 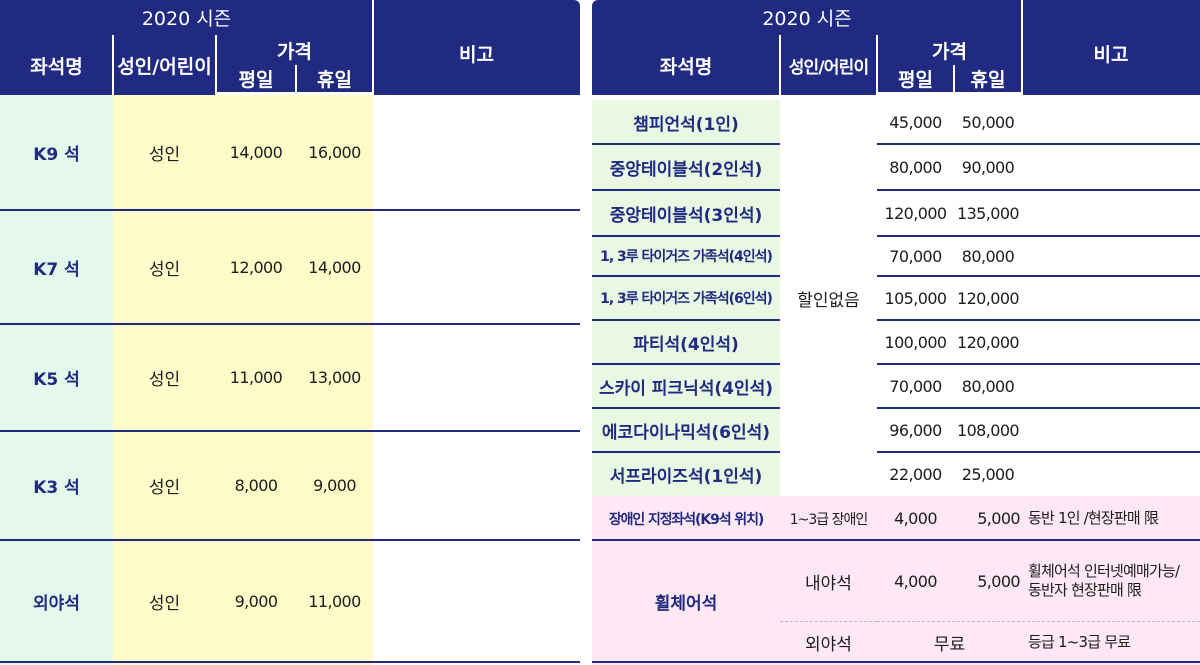 What do you see at coordinates (686, 603) in the screenshot?
I see `wheelchair-seat-name: 휠체어석` at bounding box center [686, 603].